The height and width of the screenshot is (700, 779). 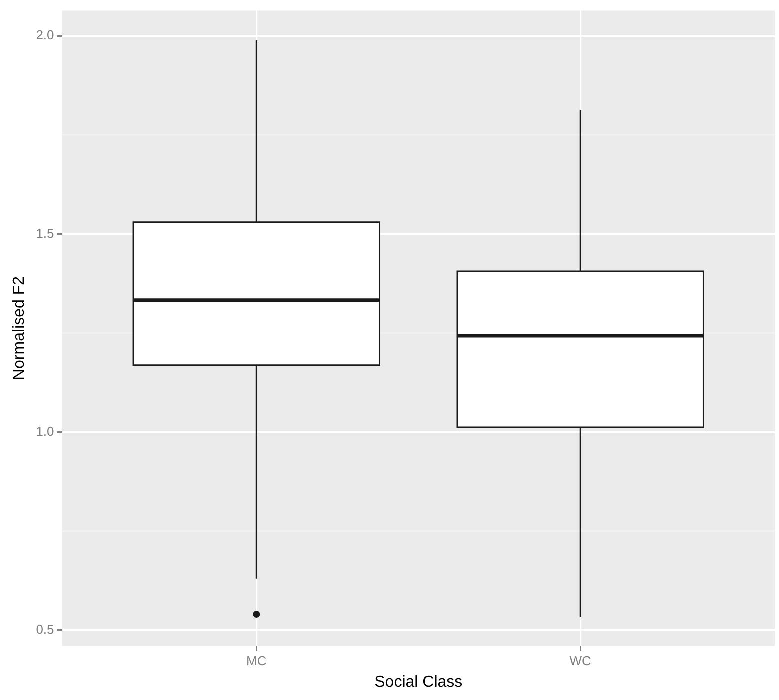 I want to click on y-tick-label: 0.5, so click(x=45, y=629).